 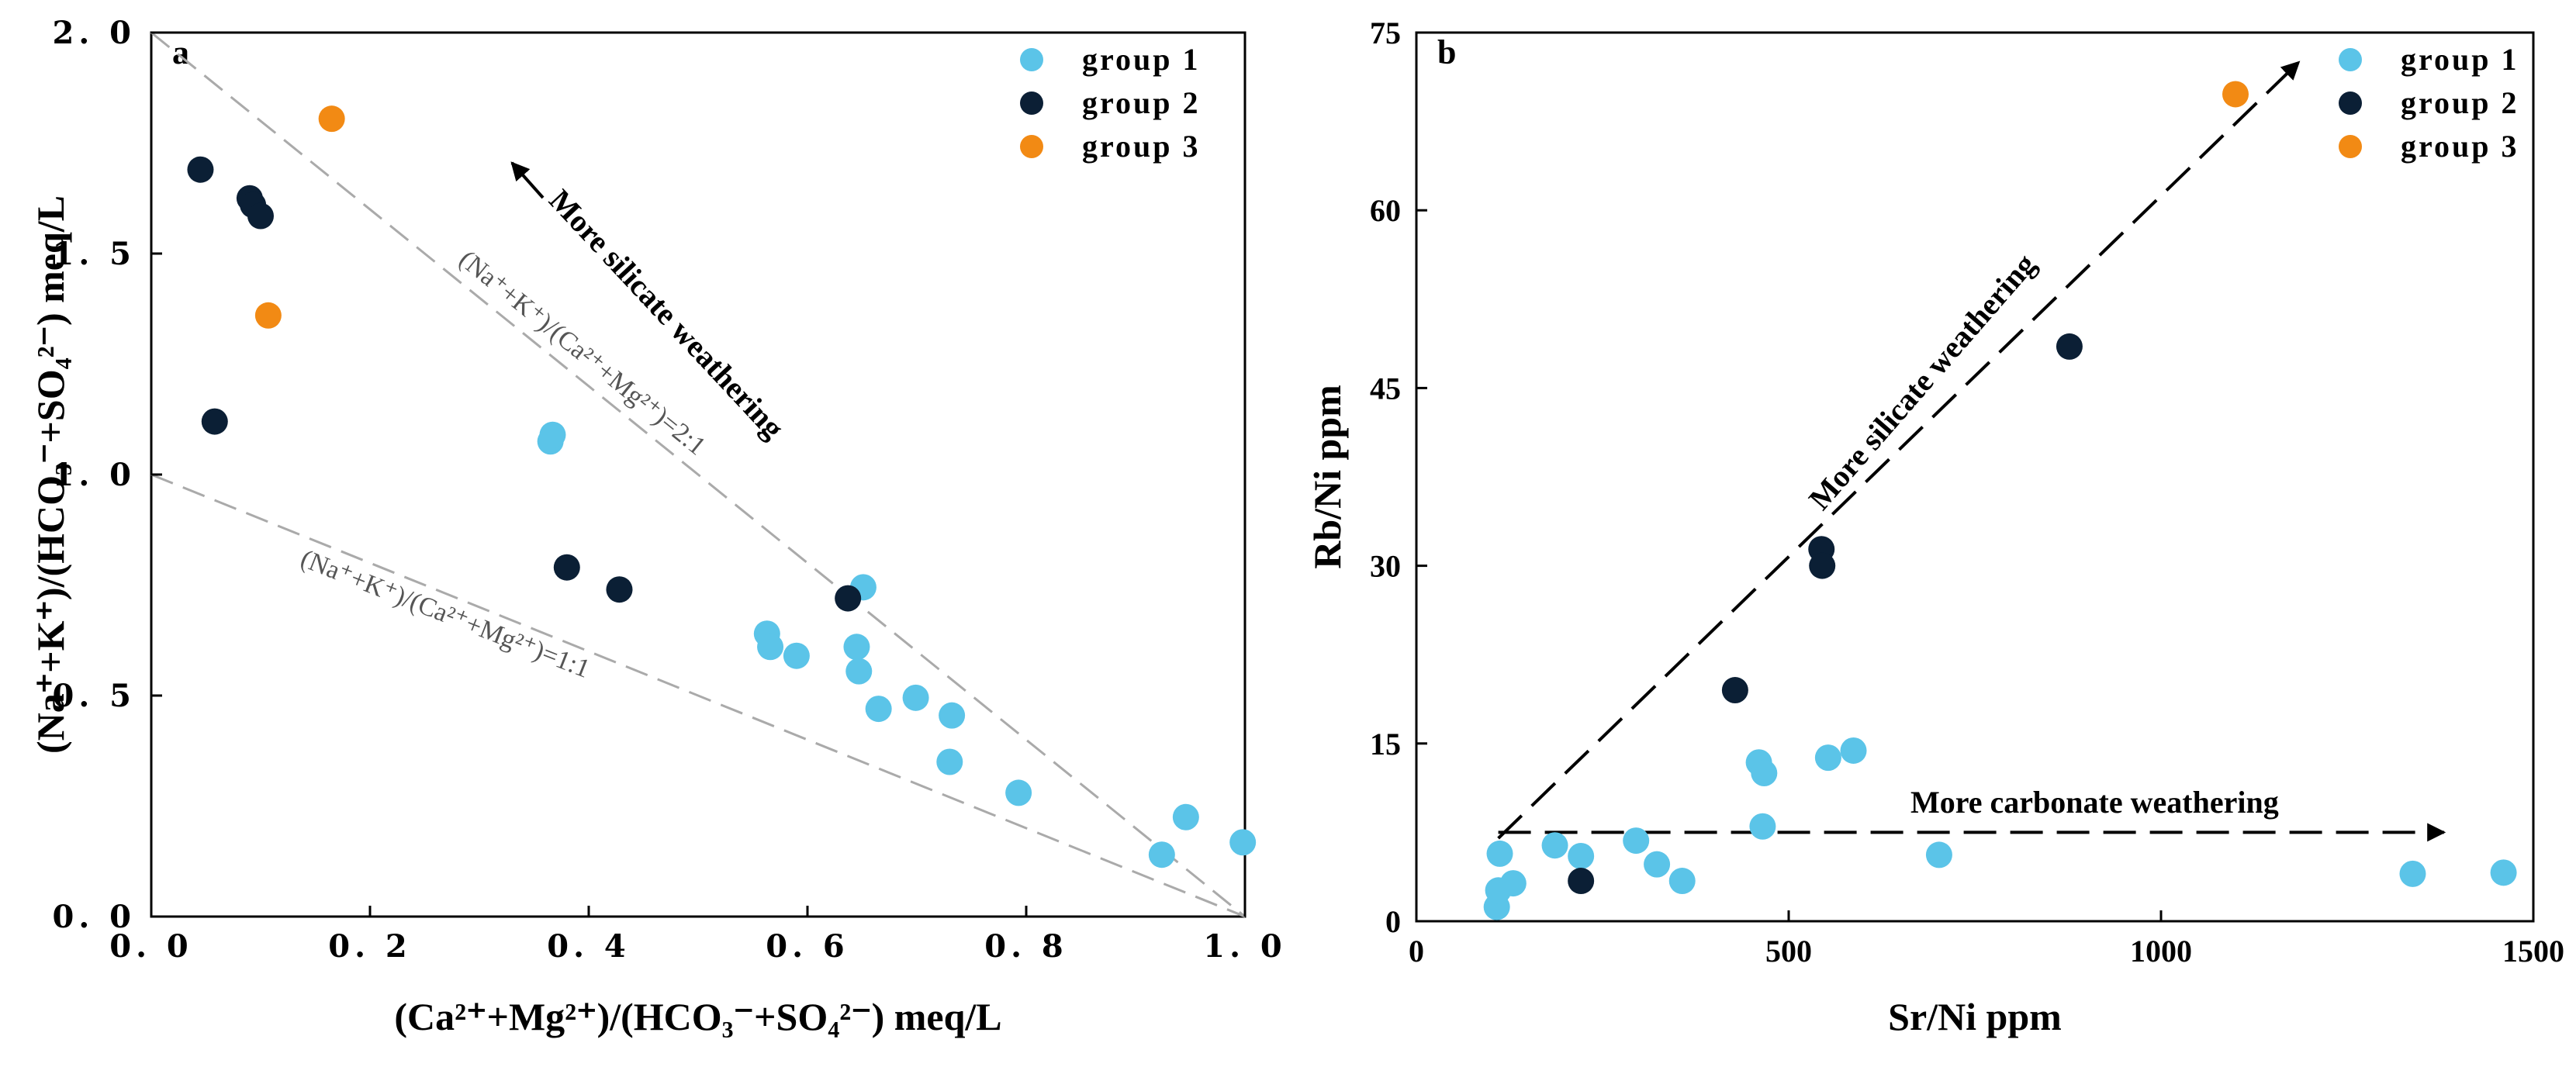 I want to click on panel-b-x-axis-label: Sr/Ni ppm, so click(x=1975, y=1016).